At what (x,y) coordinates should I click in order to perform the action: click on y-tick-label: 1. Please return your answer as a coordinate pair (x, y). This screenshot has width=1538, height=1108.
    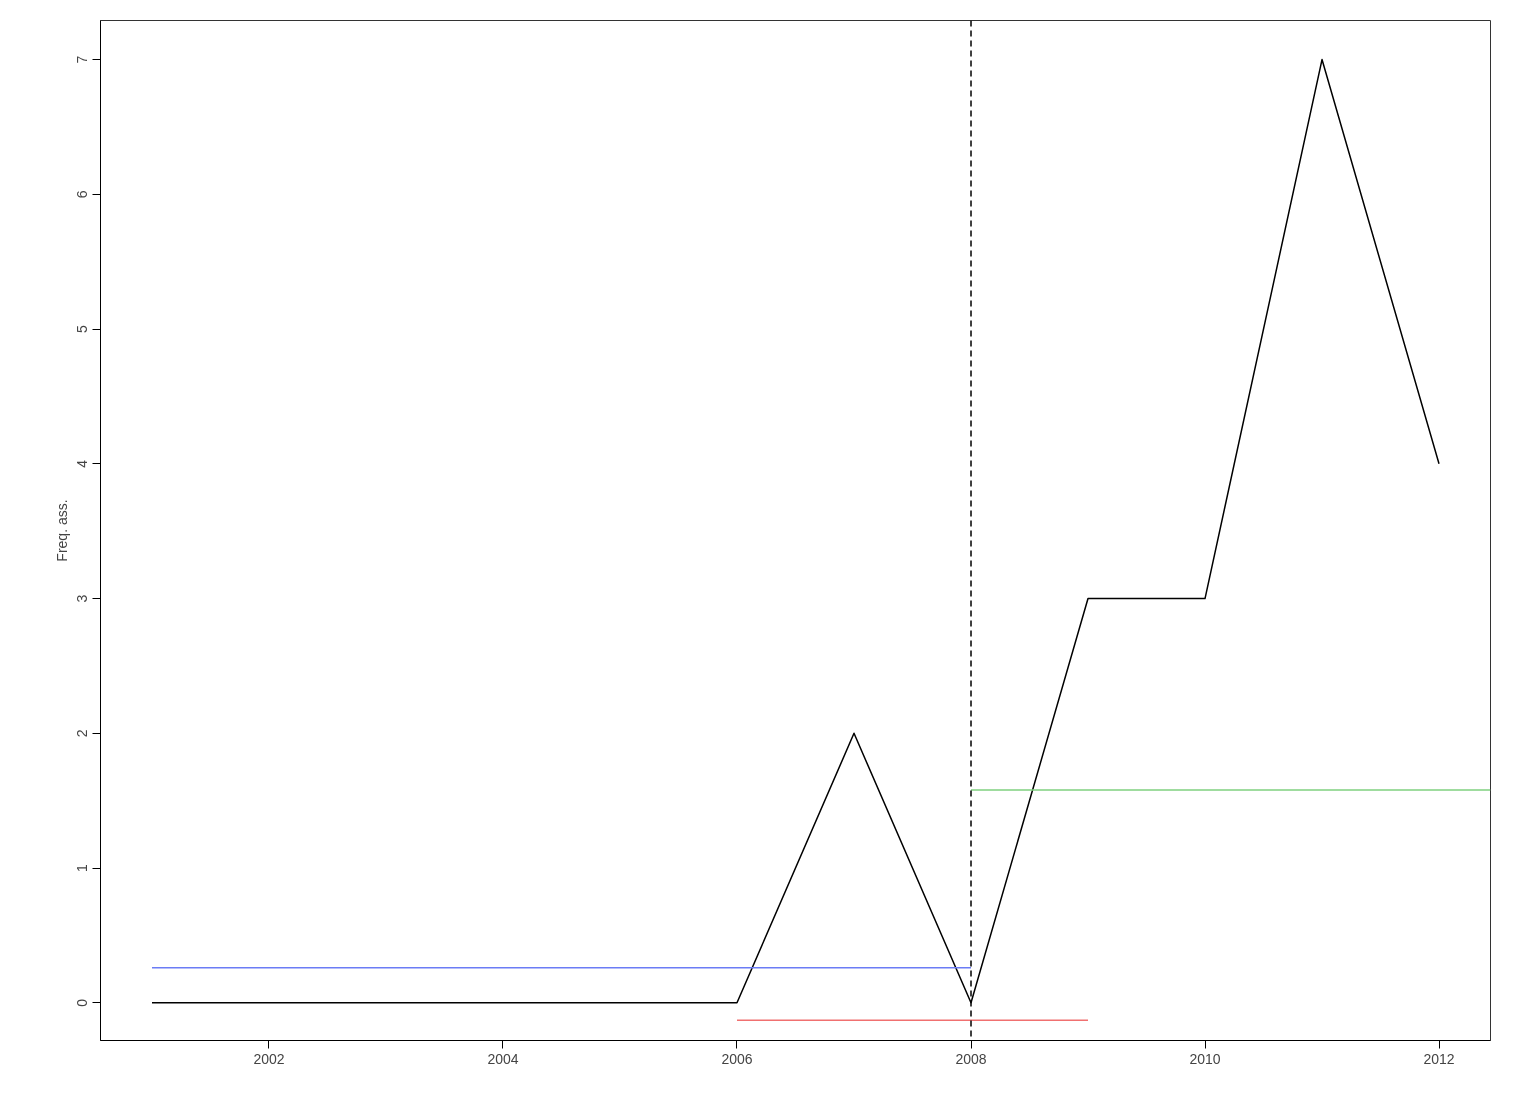
    Looking at the image, I should click on (82, 867).